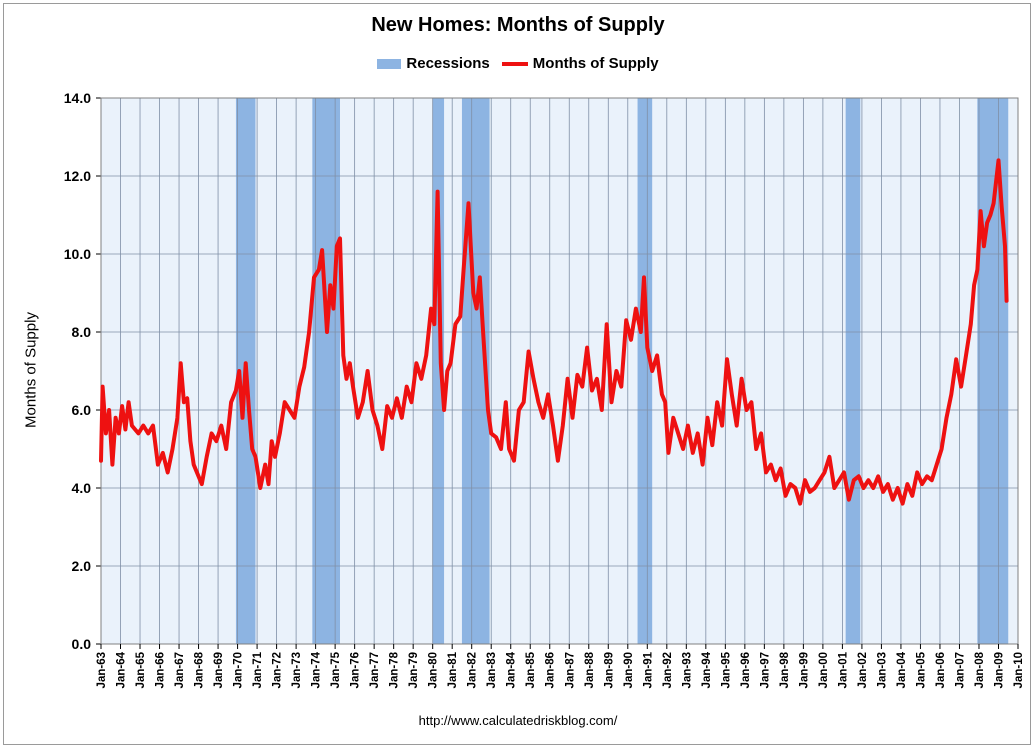 The image size is (1036, 750). What do you see at coordinates (590, 669) in the screenshot?
I see `x-tick-label: Jan-88` at bounding box center [590, 669].